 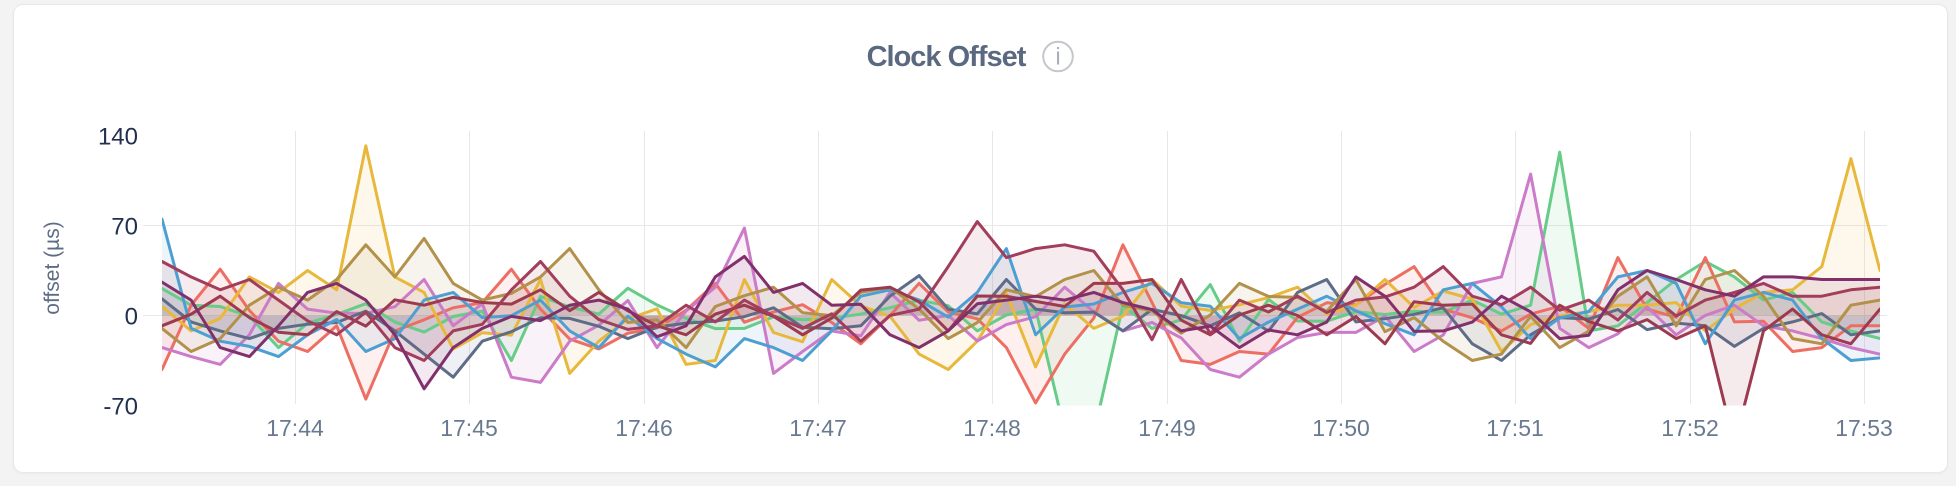 What do you see at coordinates (118, 137) in the screenshot?
I see `svg-text: 140` at bounding box center [118, 137].